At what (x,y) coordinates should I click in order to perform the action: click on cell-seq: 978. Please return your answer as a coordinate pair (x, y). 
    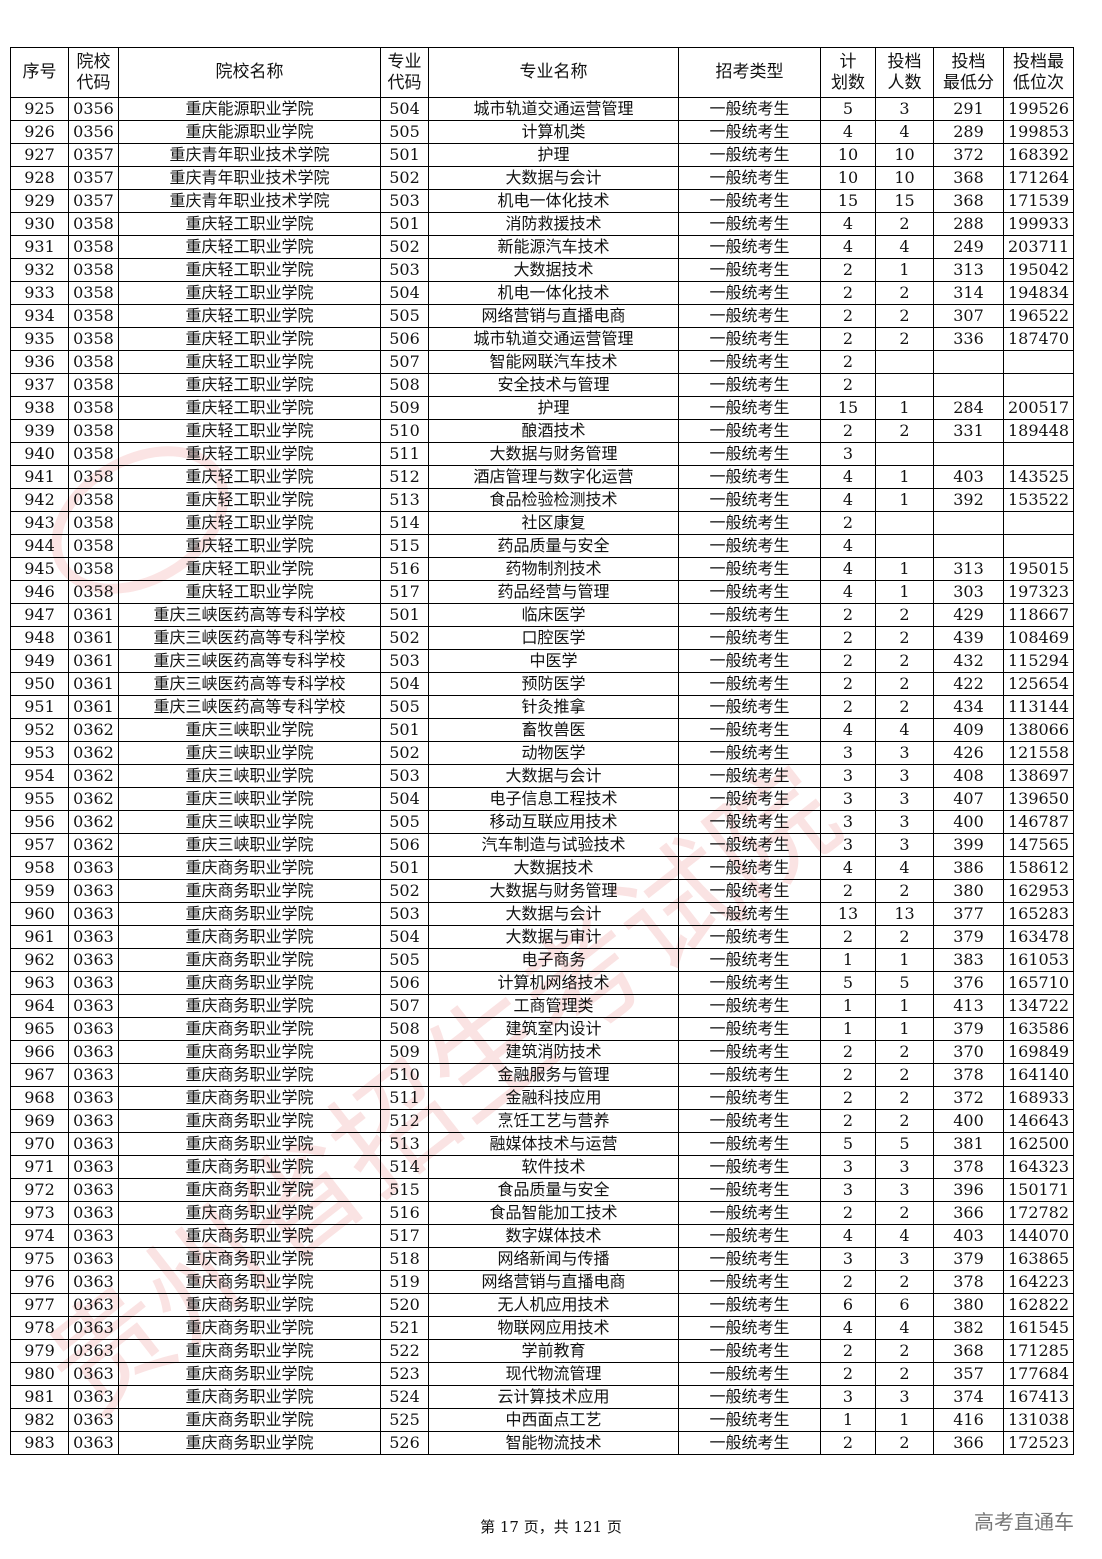
    Looking at the image, I should click on (39, 1328).